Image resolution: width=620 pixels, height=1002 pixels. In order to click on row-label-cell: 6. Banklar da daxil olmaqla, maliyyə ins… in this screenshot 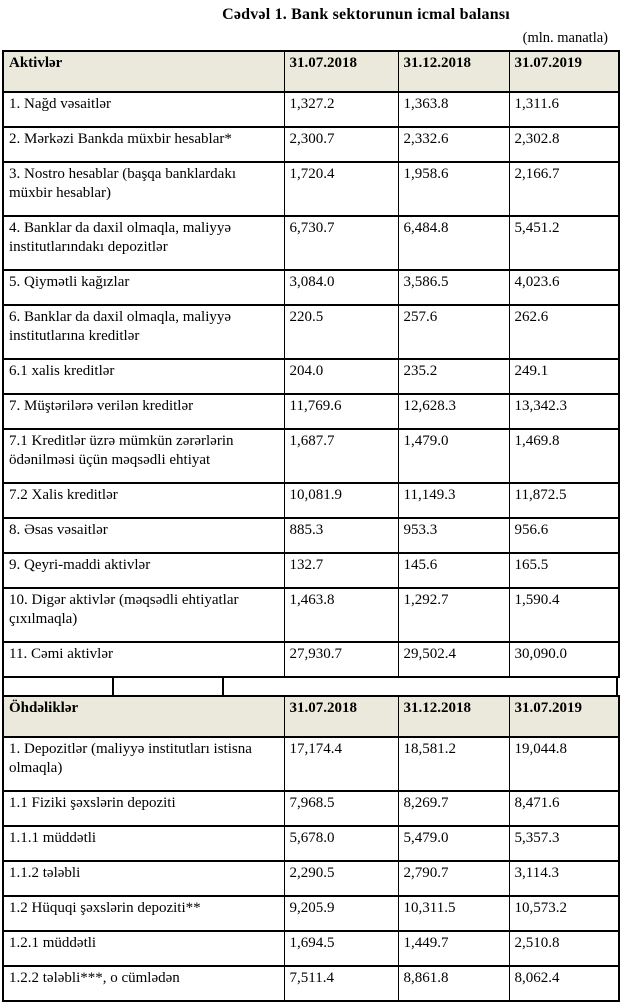, I will do `click(143, 332)`.